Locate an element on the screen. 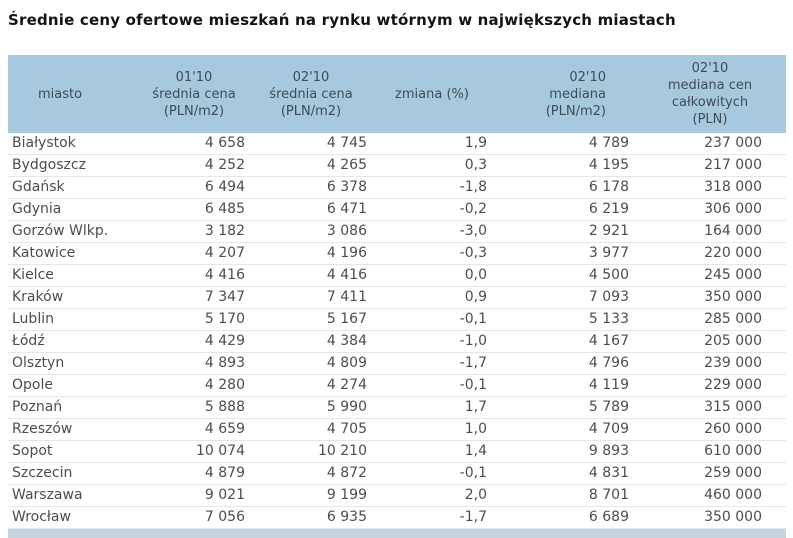 The height and width of the screenshot is (538, 793). column-header-line: (PLN) is located at coordinates (710, 119).